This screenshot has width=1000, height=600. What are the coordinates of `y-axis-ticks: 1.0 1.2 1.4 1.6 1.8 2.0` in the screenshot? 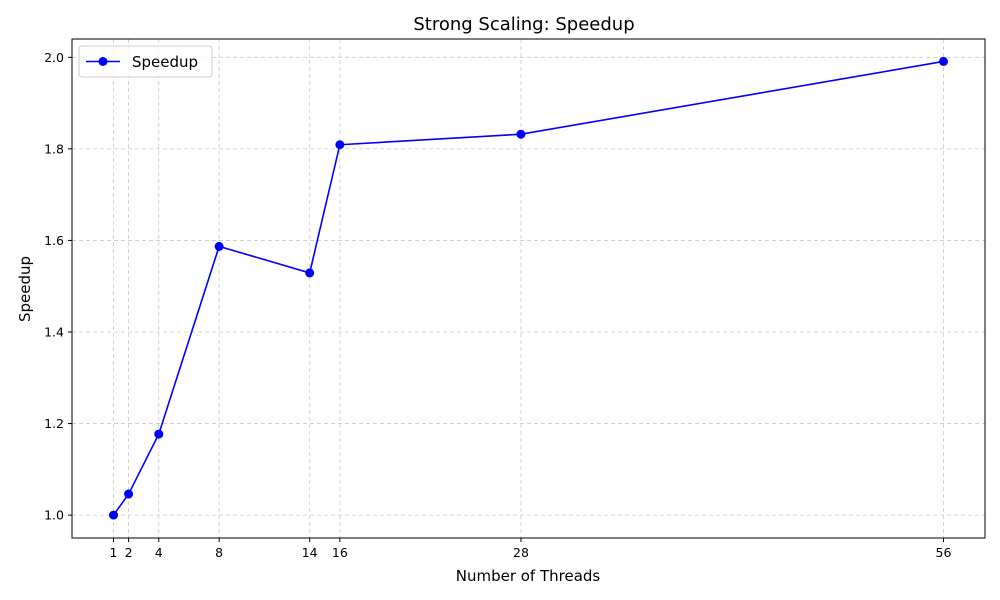 It's located at (58, 286).